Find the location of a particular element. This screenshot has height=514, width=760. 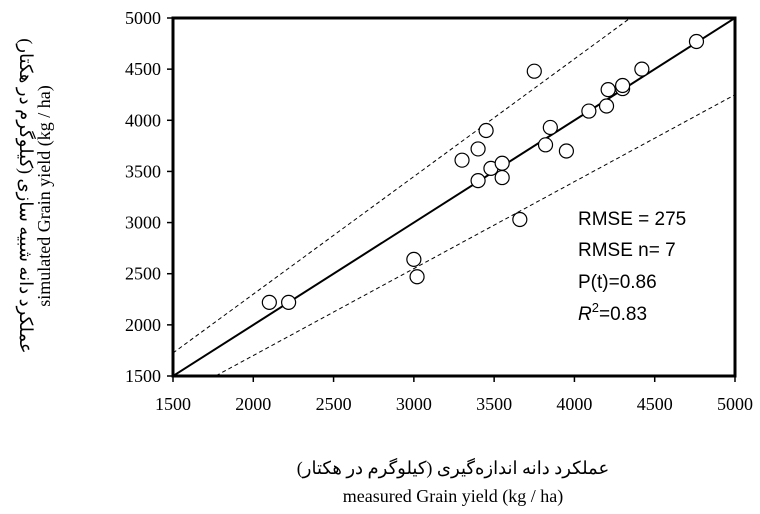

rmse-n-label: RMSE n= 7 is located at coordinates (627, 250).